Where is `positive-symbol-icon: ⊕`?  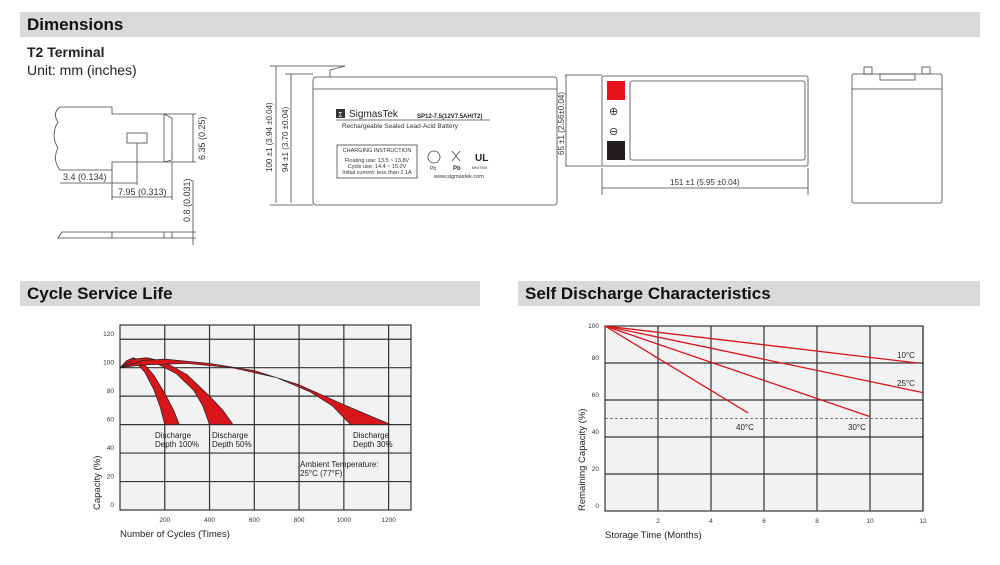 positive-symbol-icon: ⊕ is located at coordinates (613, 112).